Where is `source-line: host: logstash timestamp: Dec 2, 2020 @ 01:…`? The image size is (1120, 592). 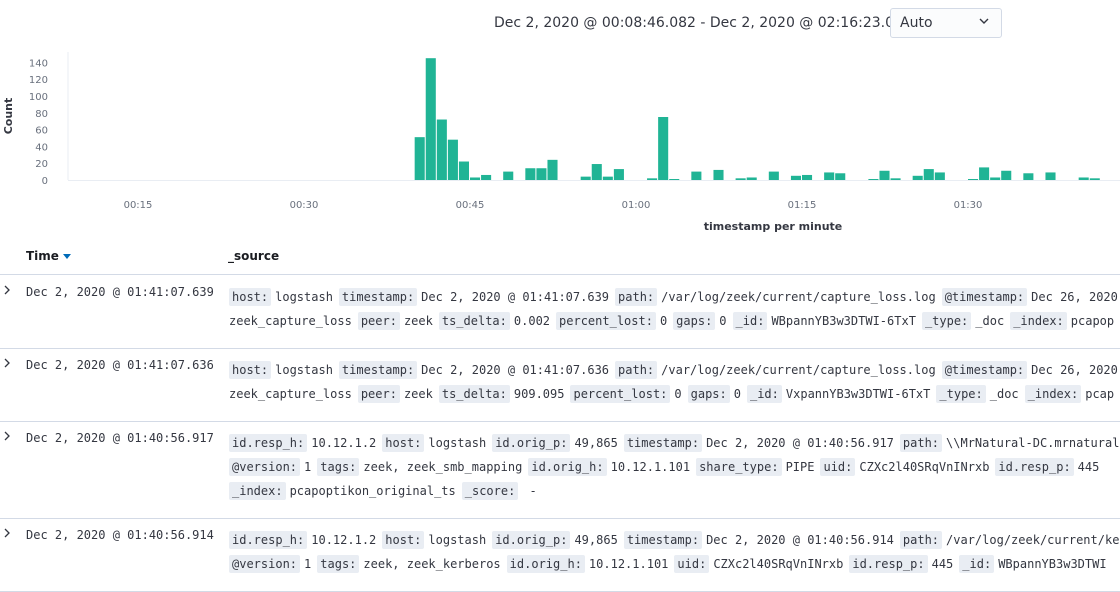
source-line: host: logstash timestamp: Dec 2, 2020 @ 01:… is located at coordinates (674, 297).